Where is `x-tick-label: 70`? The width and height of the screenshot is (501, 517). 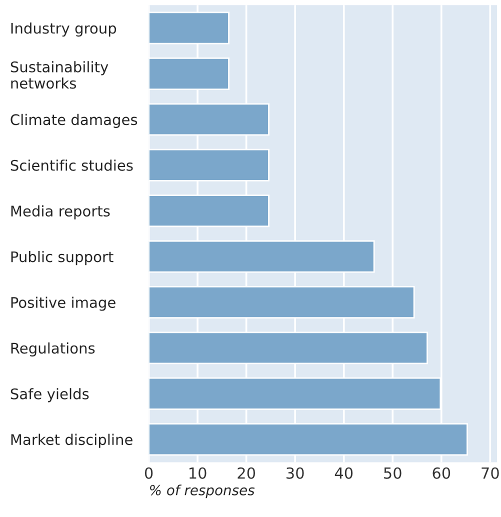
x-tick-label: 70 is located at coordinates (490, 473).